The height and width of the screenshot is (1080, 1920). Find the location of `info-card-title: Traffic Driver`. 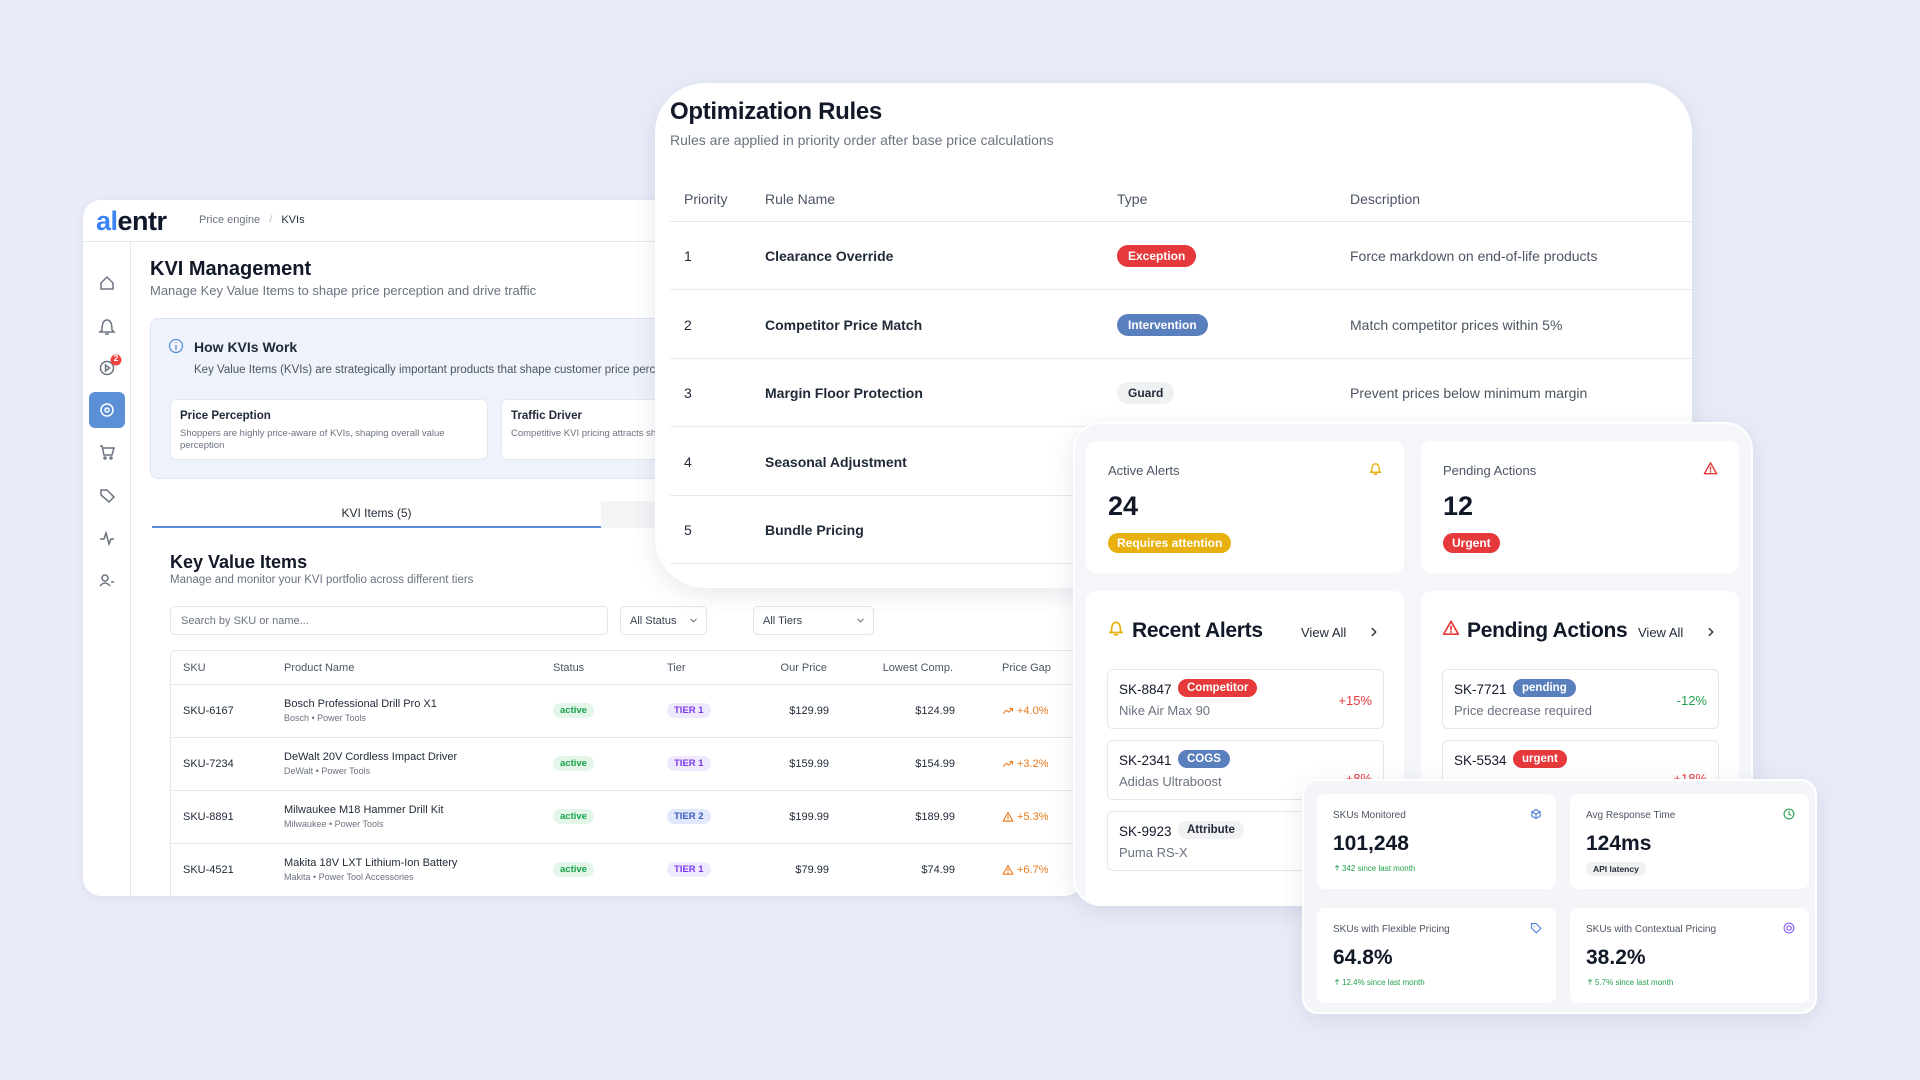

info-card-title: Traffic Driver is located at coordinates (546, 416).